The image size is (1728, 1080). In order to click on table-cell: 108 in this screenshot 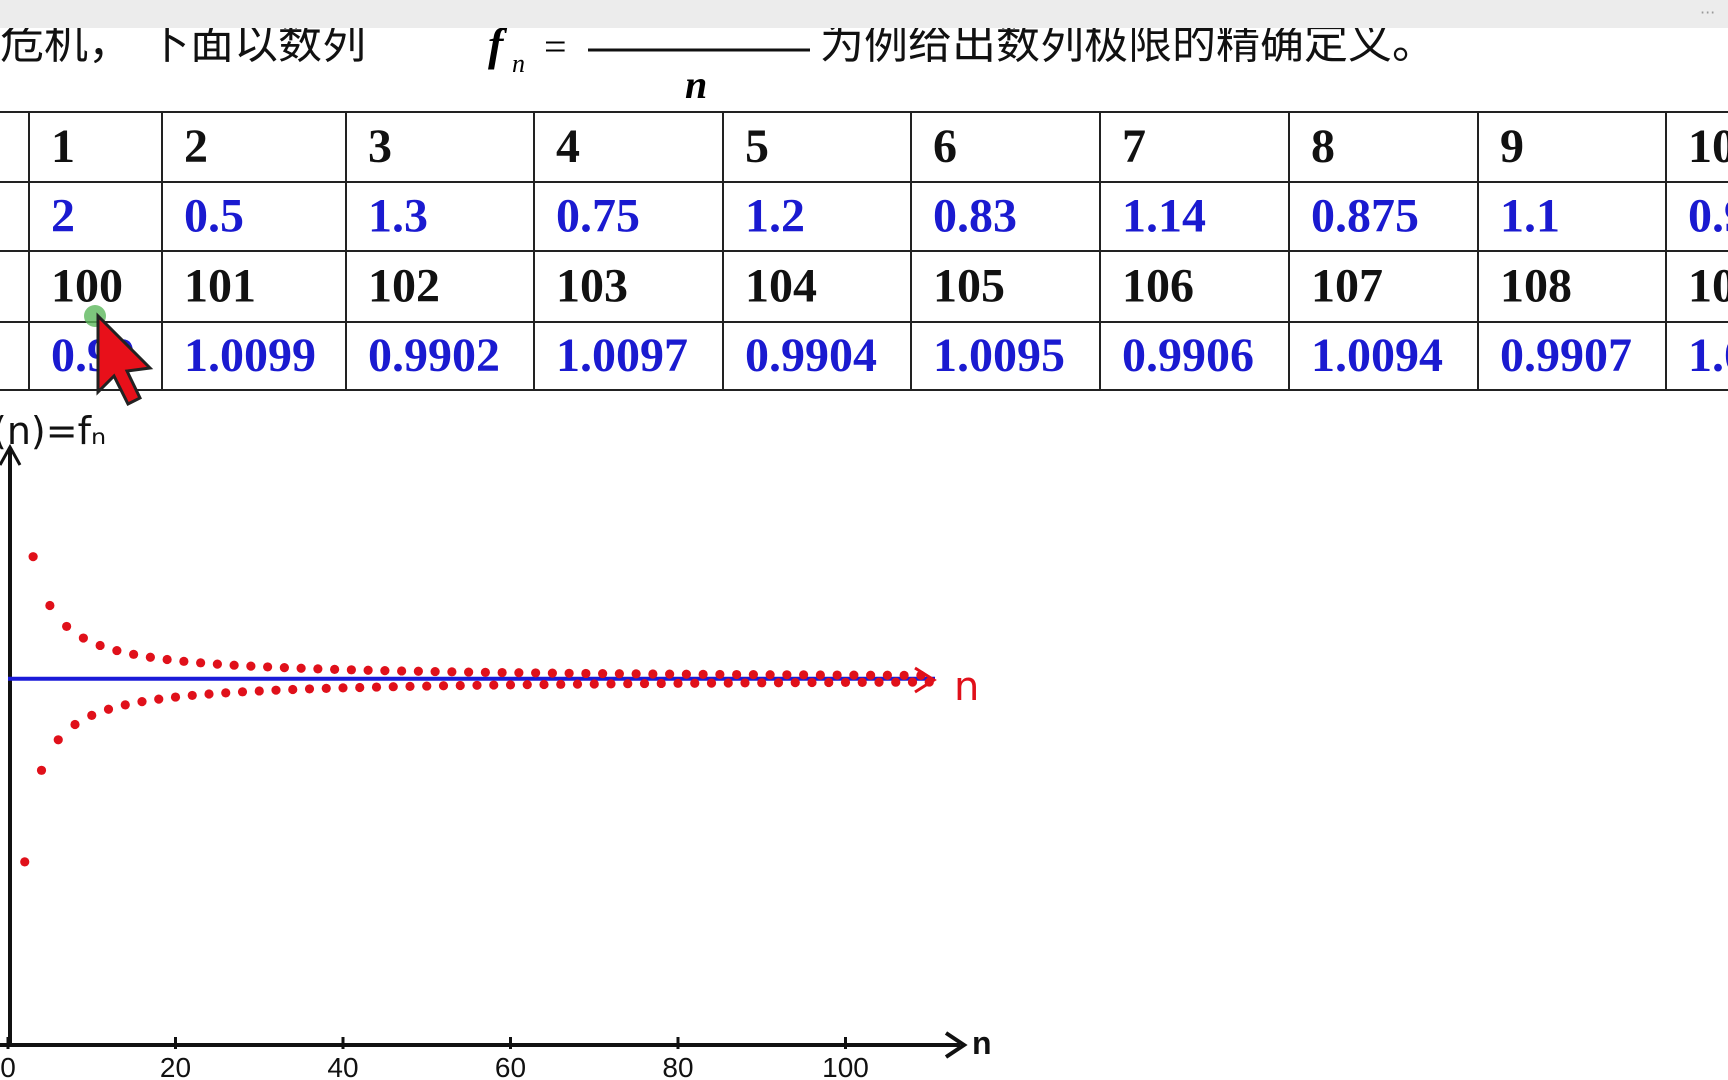, I will do `click(1536, 286)`.